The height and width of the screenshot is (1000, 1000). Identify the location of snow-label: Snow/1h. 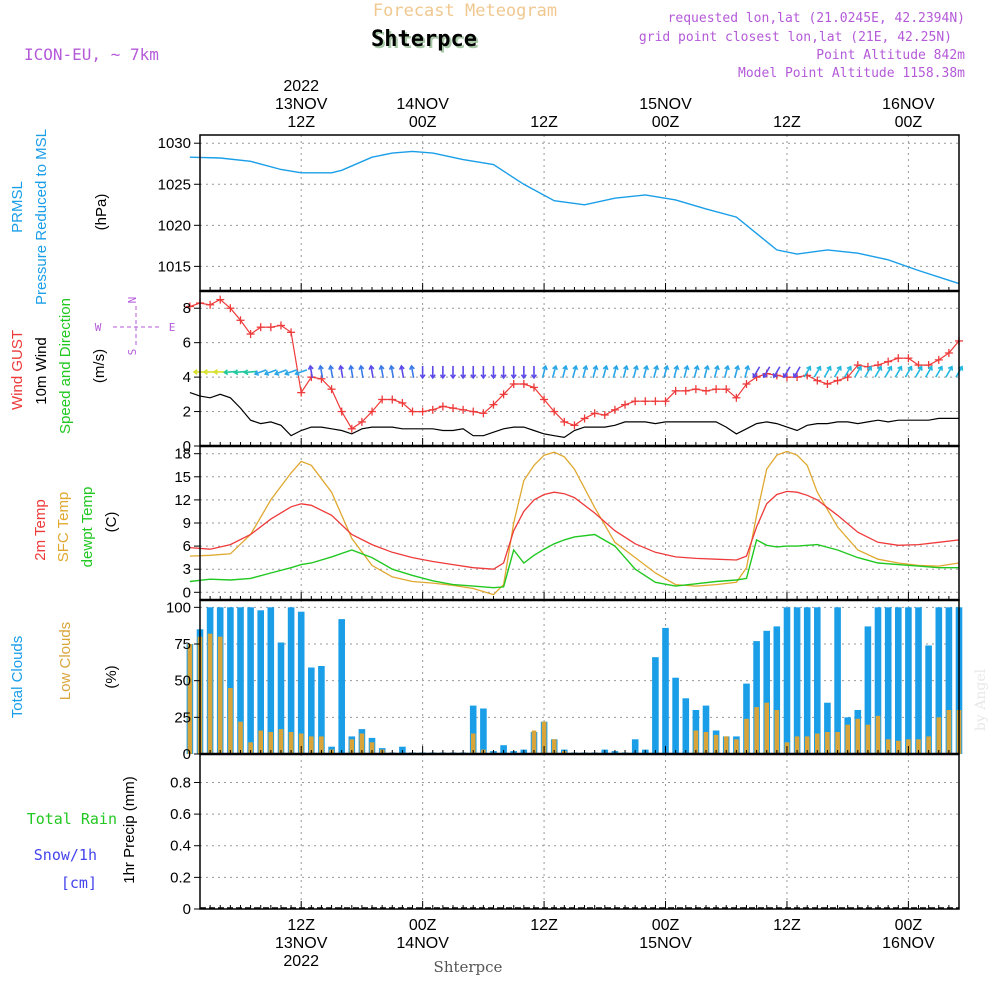
(65, 855).